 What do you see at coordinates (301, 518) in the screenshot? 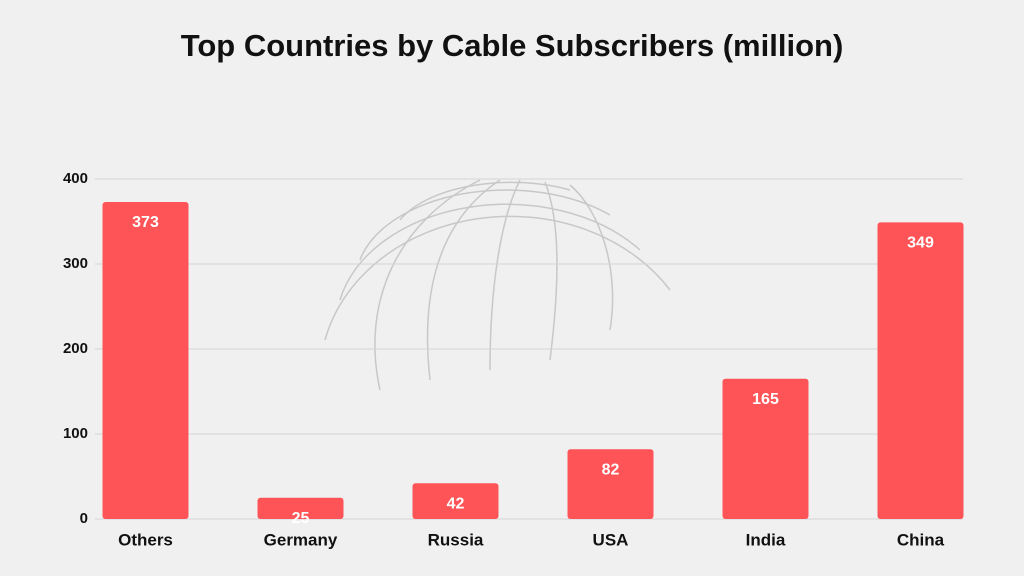
I see `value-label: 25` at bounding box center [301, 518].